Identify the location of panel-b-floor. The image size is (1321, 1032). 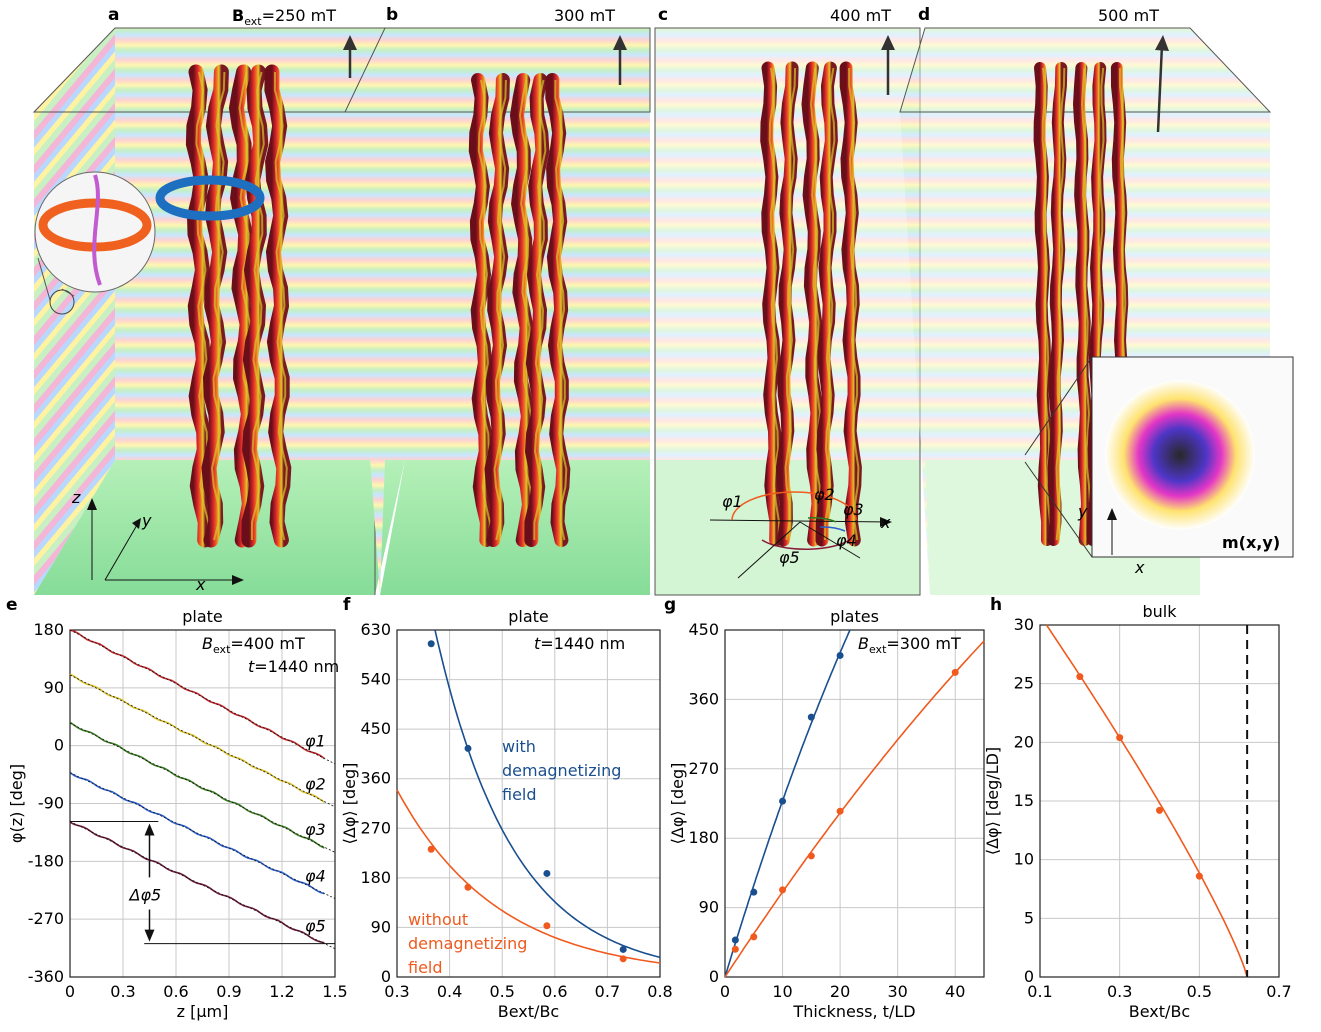
(515, 527).